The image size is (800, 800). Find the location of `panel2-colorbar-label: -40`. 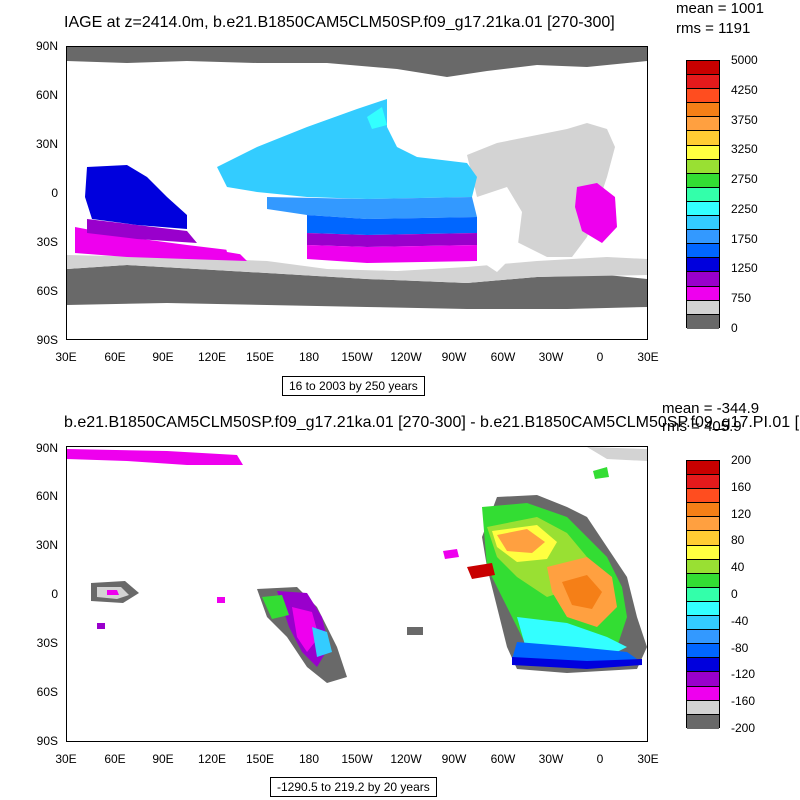

panel2-colorbar-label: -40 is located at coordinates (740, 620).